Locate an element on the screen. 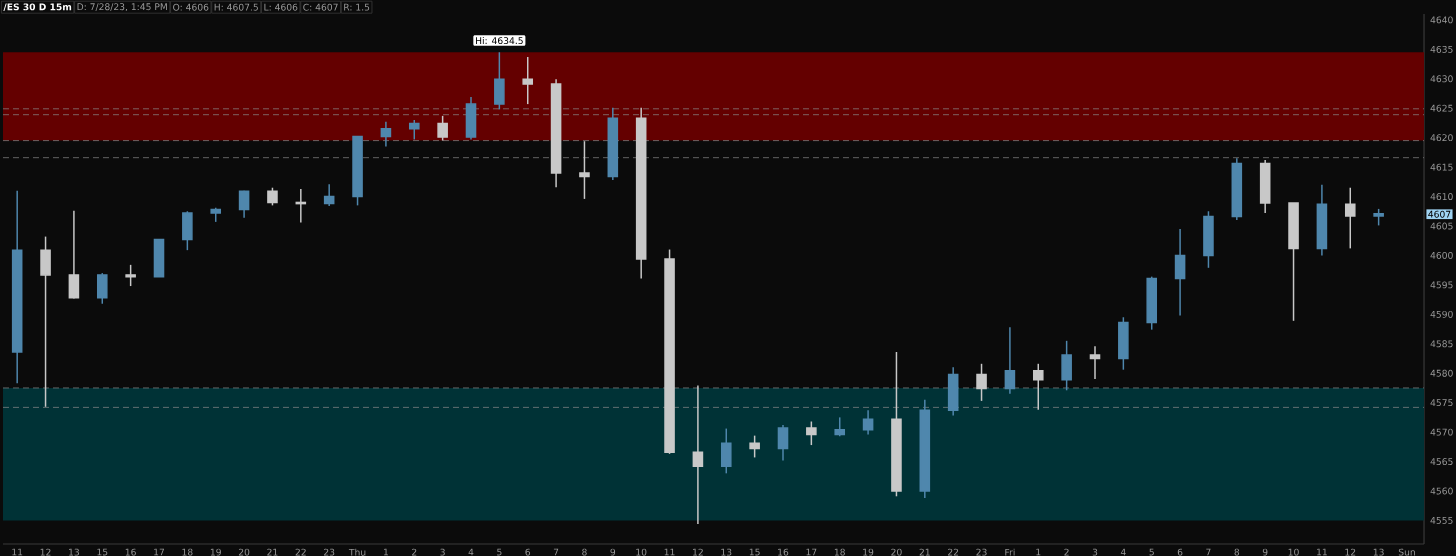  y-tick-label: 4630 is located at coordinates (1441, 79).